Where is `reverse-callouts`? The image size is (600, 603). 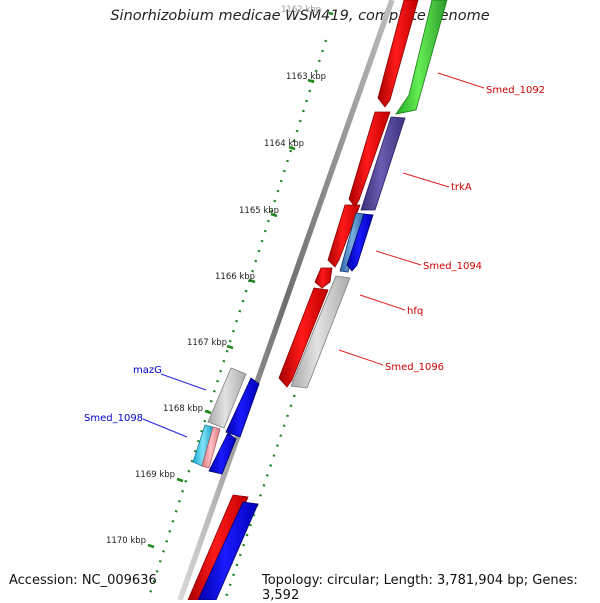 reverse-callouts is located at coordinates (174, 405).